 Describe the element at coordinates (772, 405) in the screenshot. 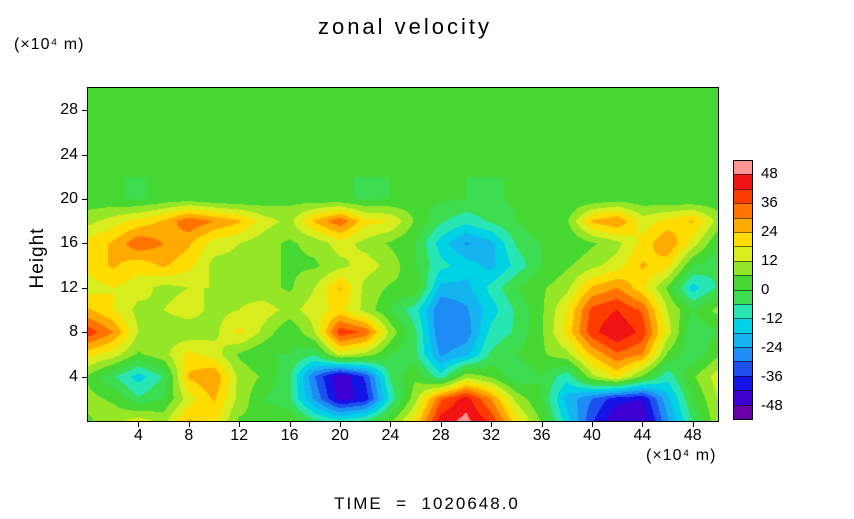

I see `colorbar-tick-label: -48` at that location.